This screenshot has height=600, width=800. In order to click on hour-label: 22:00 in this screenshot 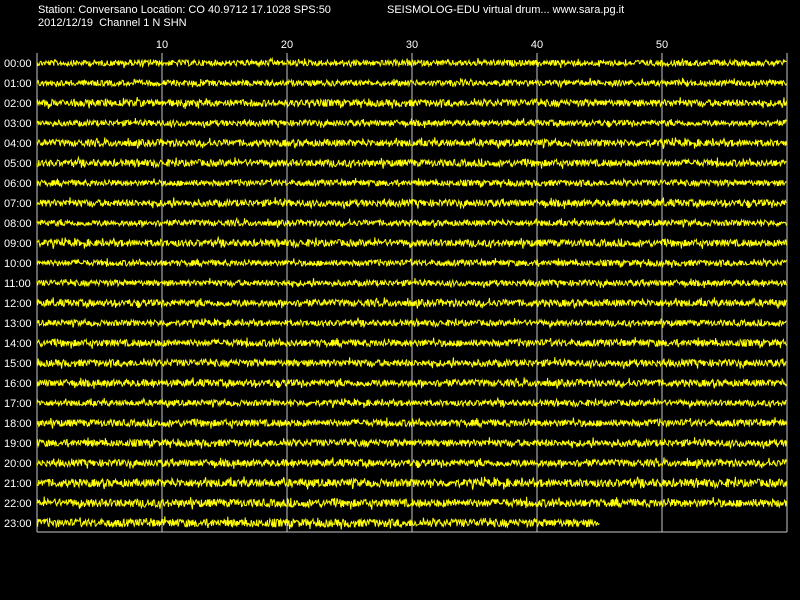, I will do `click(18, 504)`.